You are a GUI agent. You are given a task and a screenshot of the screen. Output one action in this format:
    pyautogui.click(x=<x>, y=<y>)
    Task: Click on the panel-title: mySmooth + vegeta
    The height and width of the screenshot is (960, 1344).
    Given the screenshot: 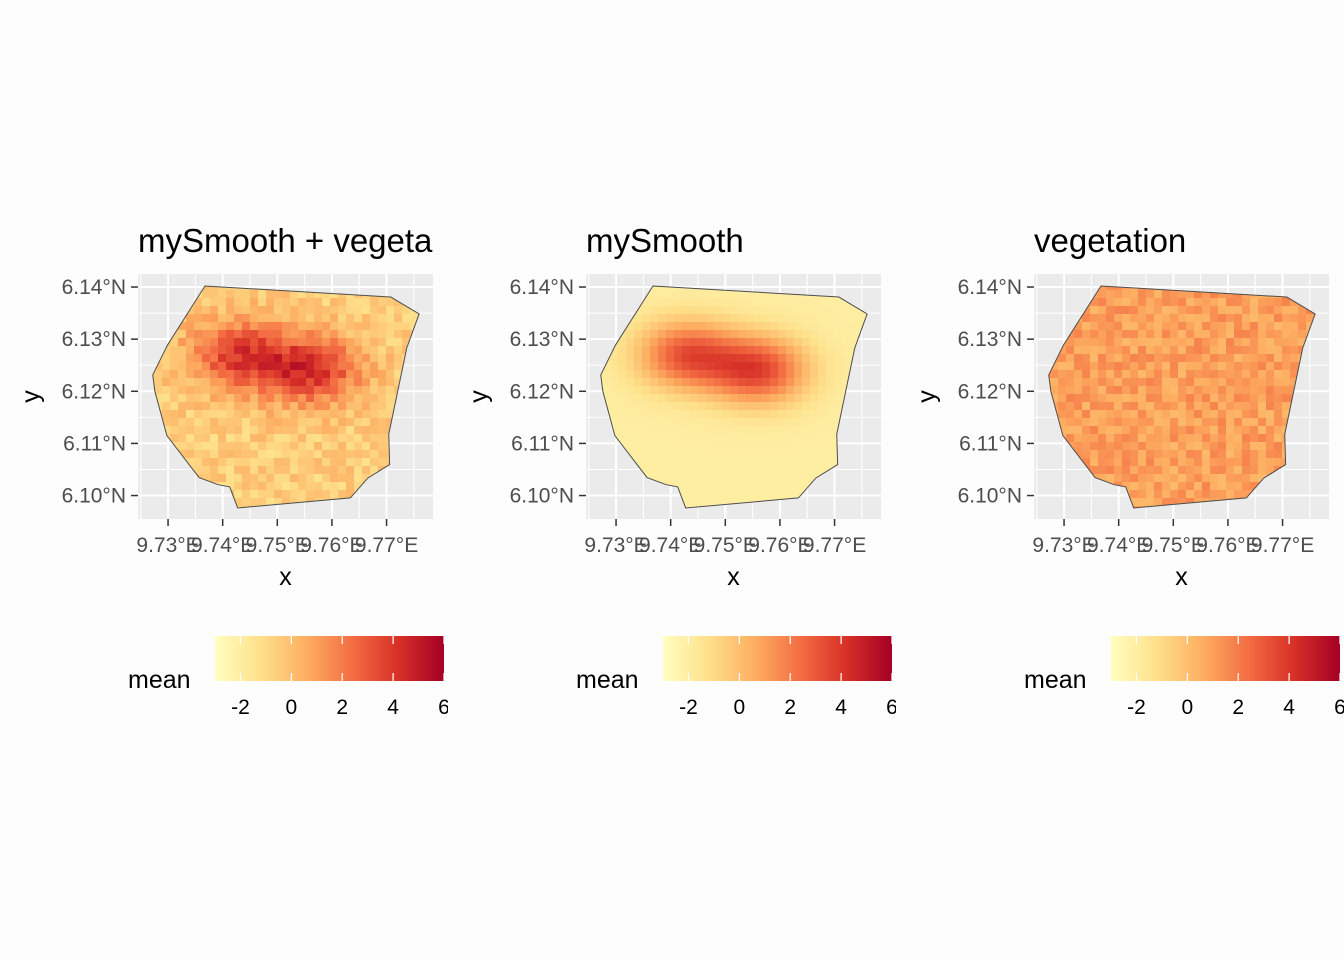 What is the action you would take?
    pyautogui.click(x=285, y=240)
    